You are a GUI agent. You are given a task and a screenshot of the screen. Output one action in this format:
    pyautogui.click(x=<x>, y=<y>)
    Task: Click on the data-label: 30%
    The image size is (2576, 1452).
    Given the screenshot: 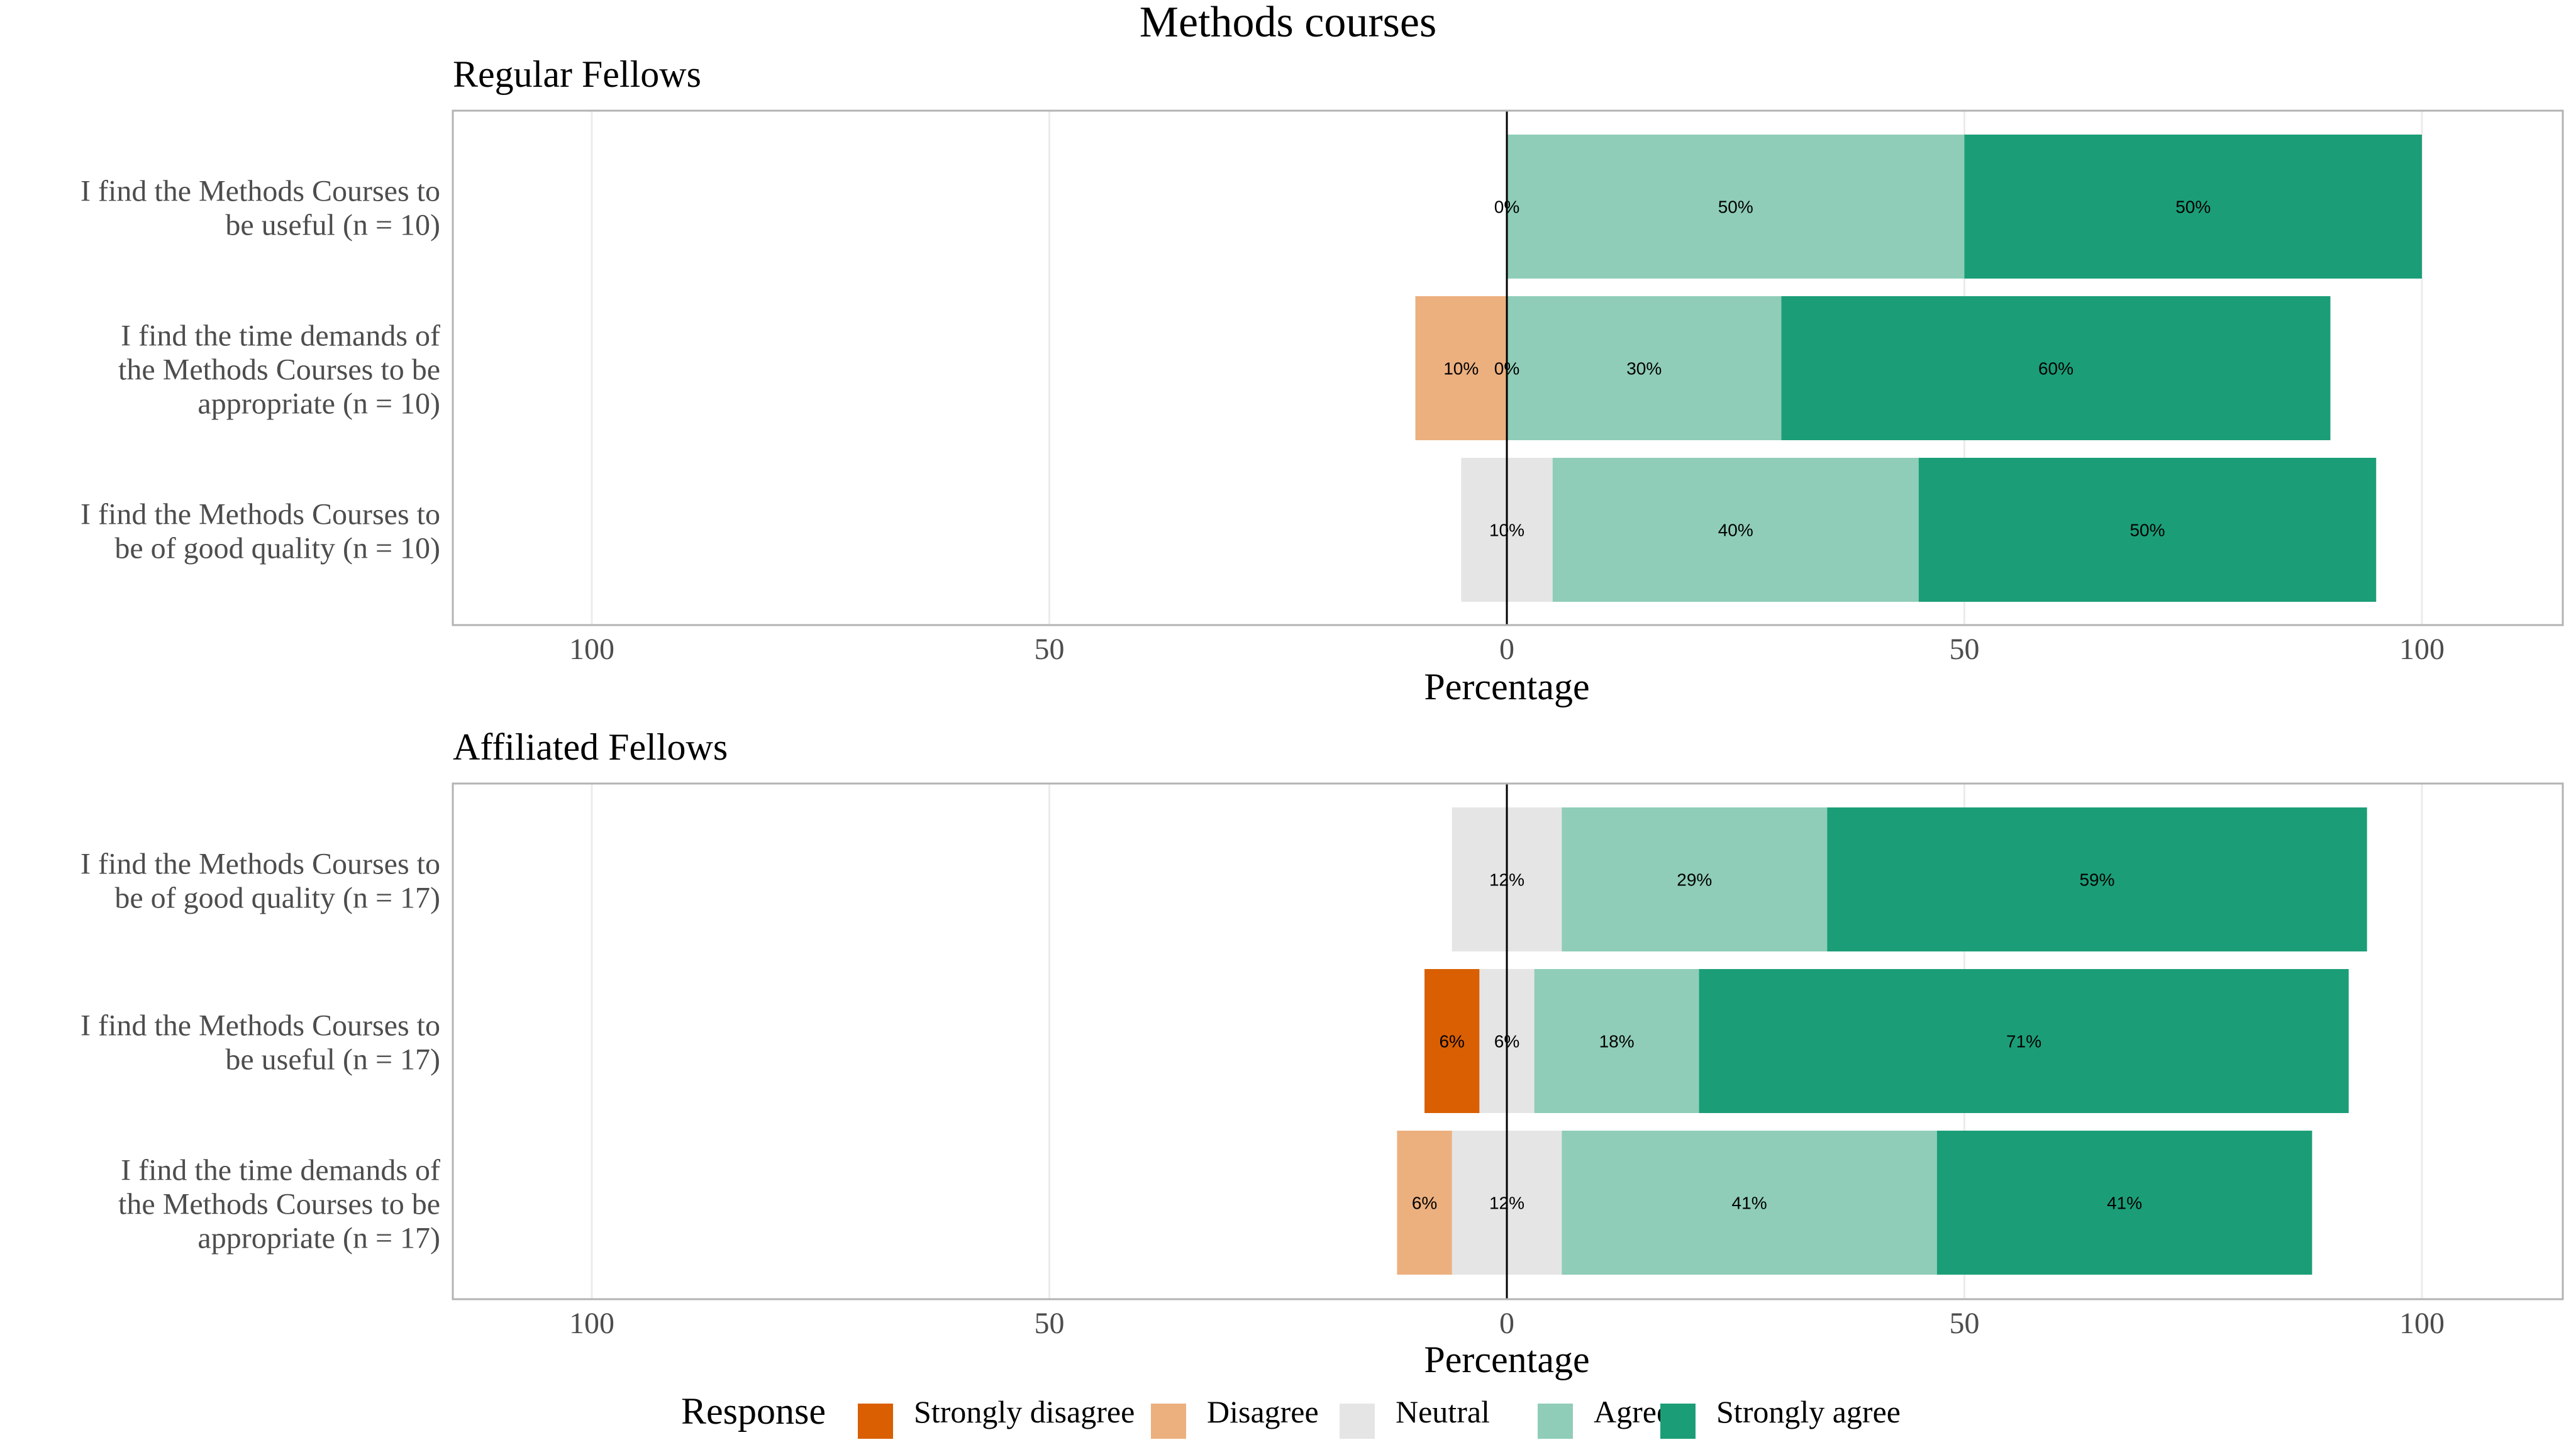 What is the action you would take?
    pyautogui.click(x=1644, y=369)
    